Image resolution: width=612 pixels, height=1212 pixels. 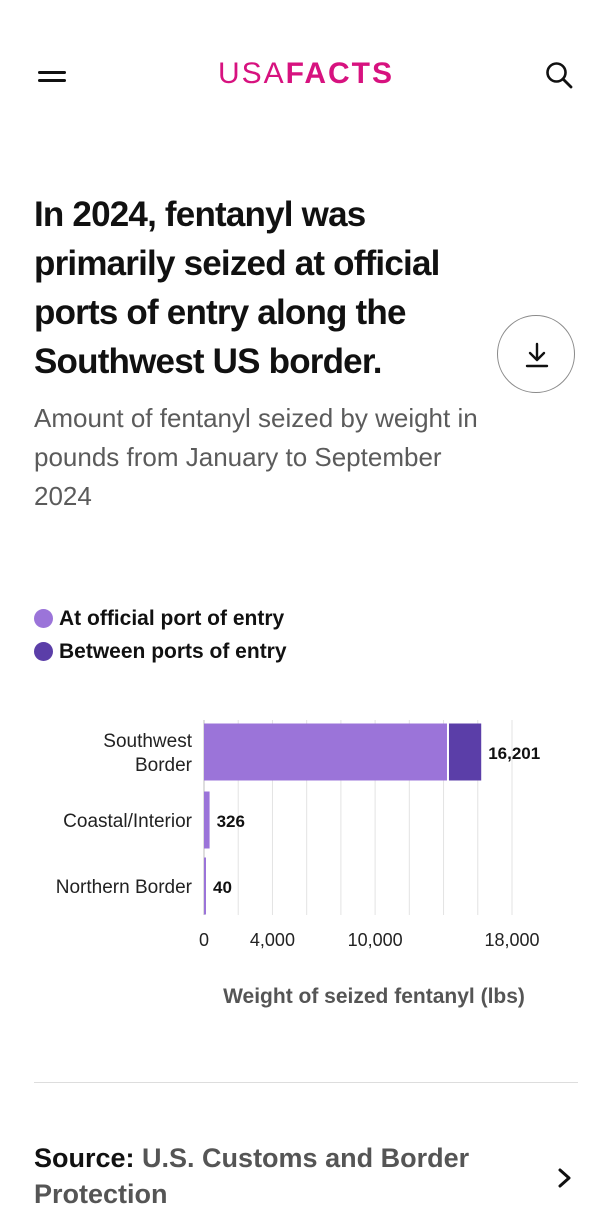 What do you see at coordinates (514, 753) in the screenshot?
I see `data-label: 16,201` at bounding box center [514, 753].